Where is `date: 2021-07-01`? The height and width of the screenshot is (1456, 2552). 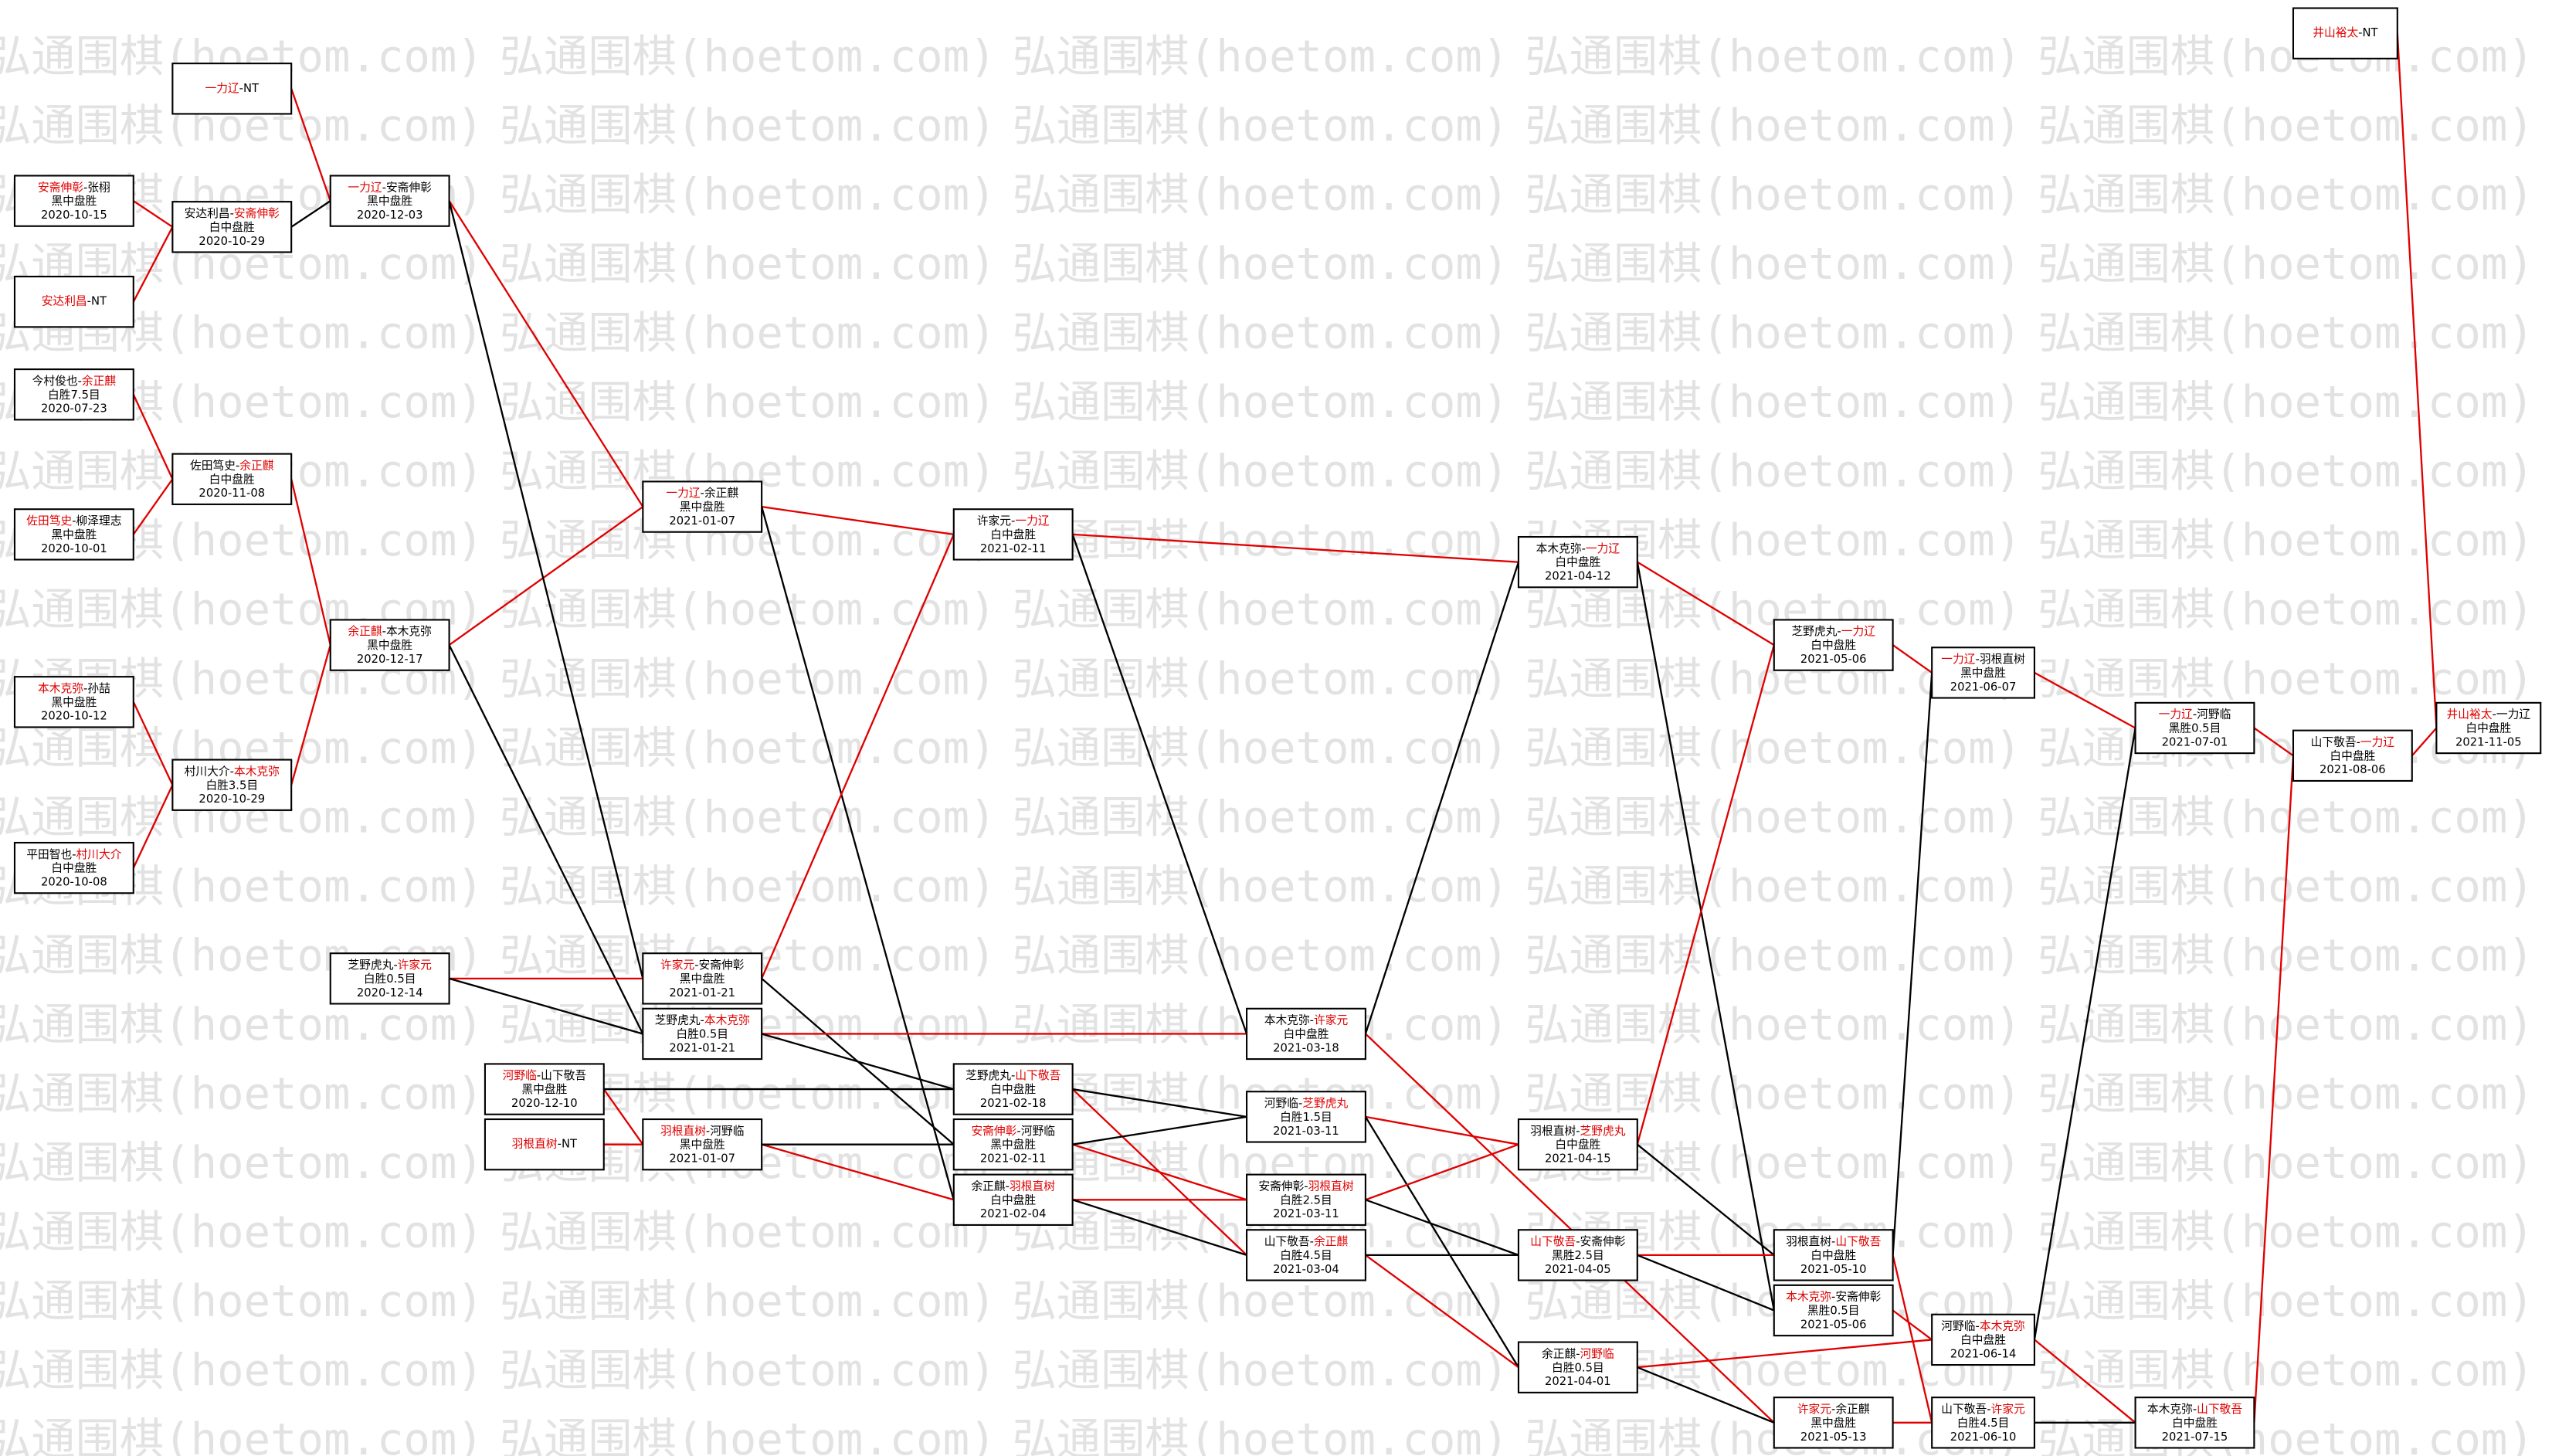 date: 2021-07-01 is located at coordinates (2195, 742).